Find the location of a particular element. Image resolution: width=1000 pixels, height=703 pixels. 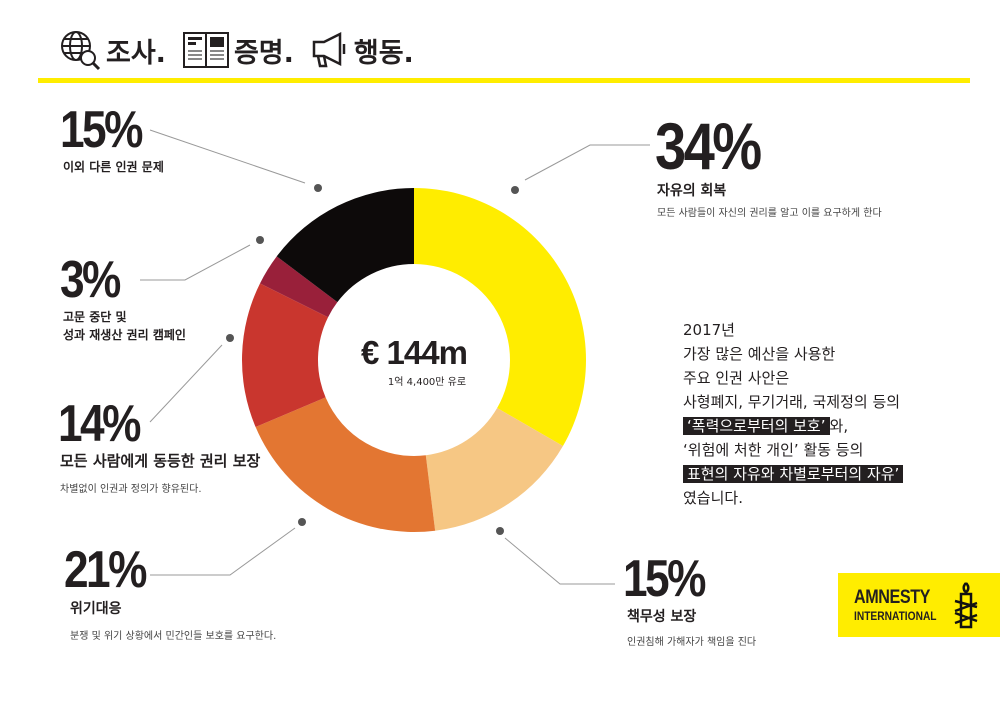

leader-dot-torture is located at coordinates (260, 240).